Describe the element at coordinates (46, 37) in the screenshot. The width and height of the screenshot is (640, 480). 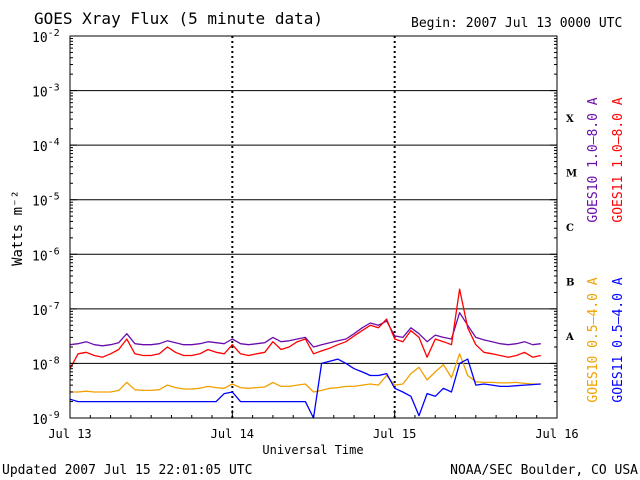
I see `y-tick-label: 10⁻²` at that location.